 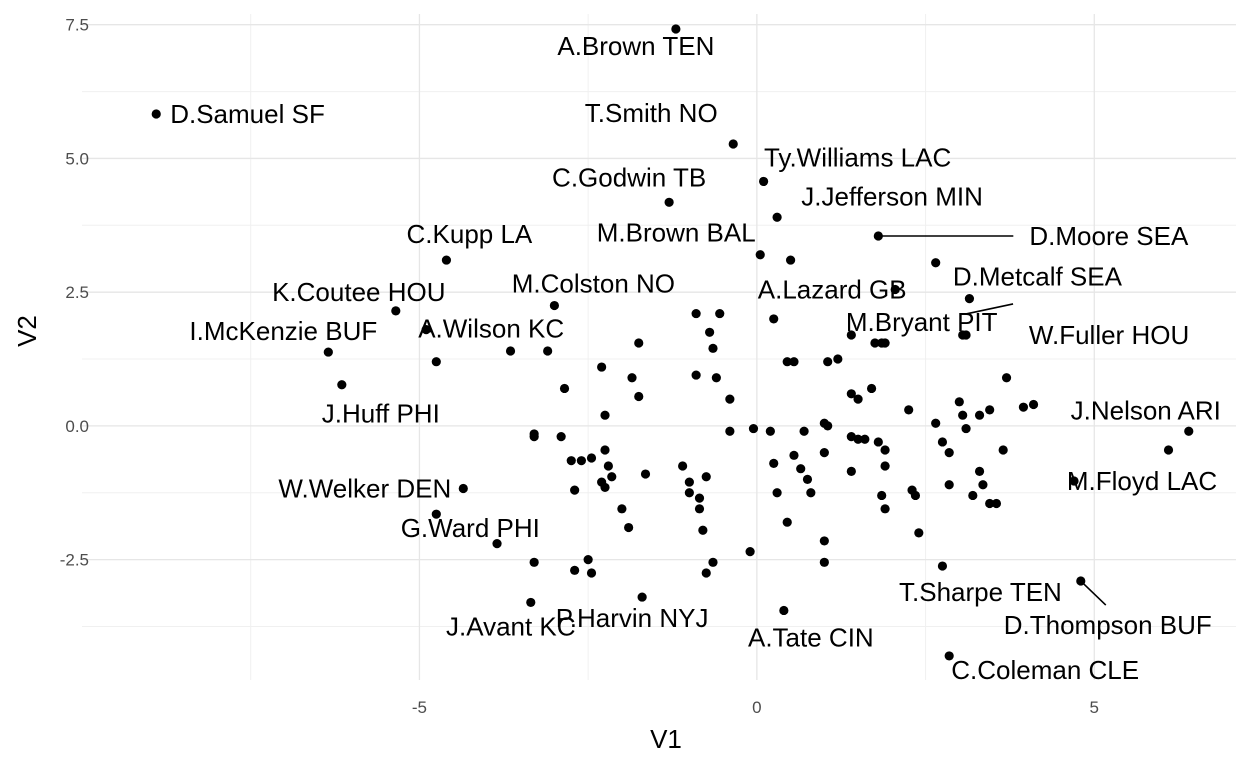 I want to click on x-tick-label: 5, so click(x=1094, y=707).